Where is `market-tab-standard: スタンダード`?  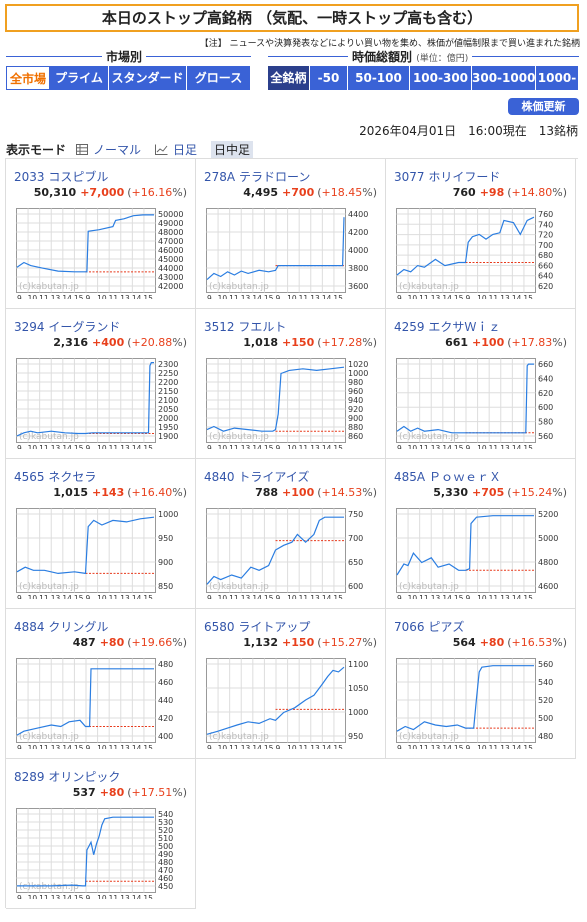
market-tab-standard: スタンダード is located at coordinates (148, 78).